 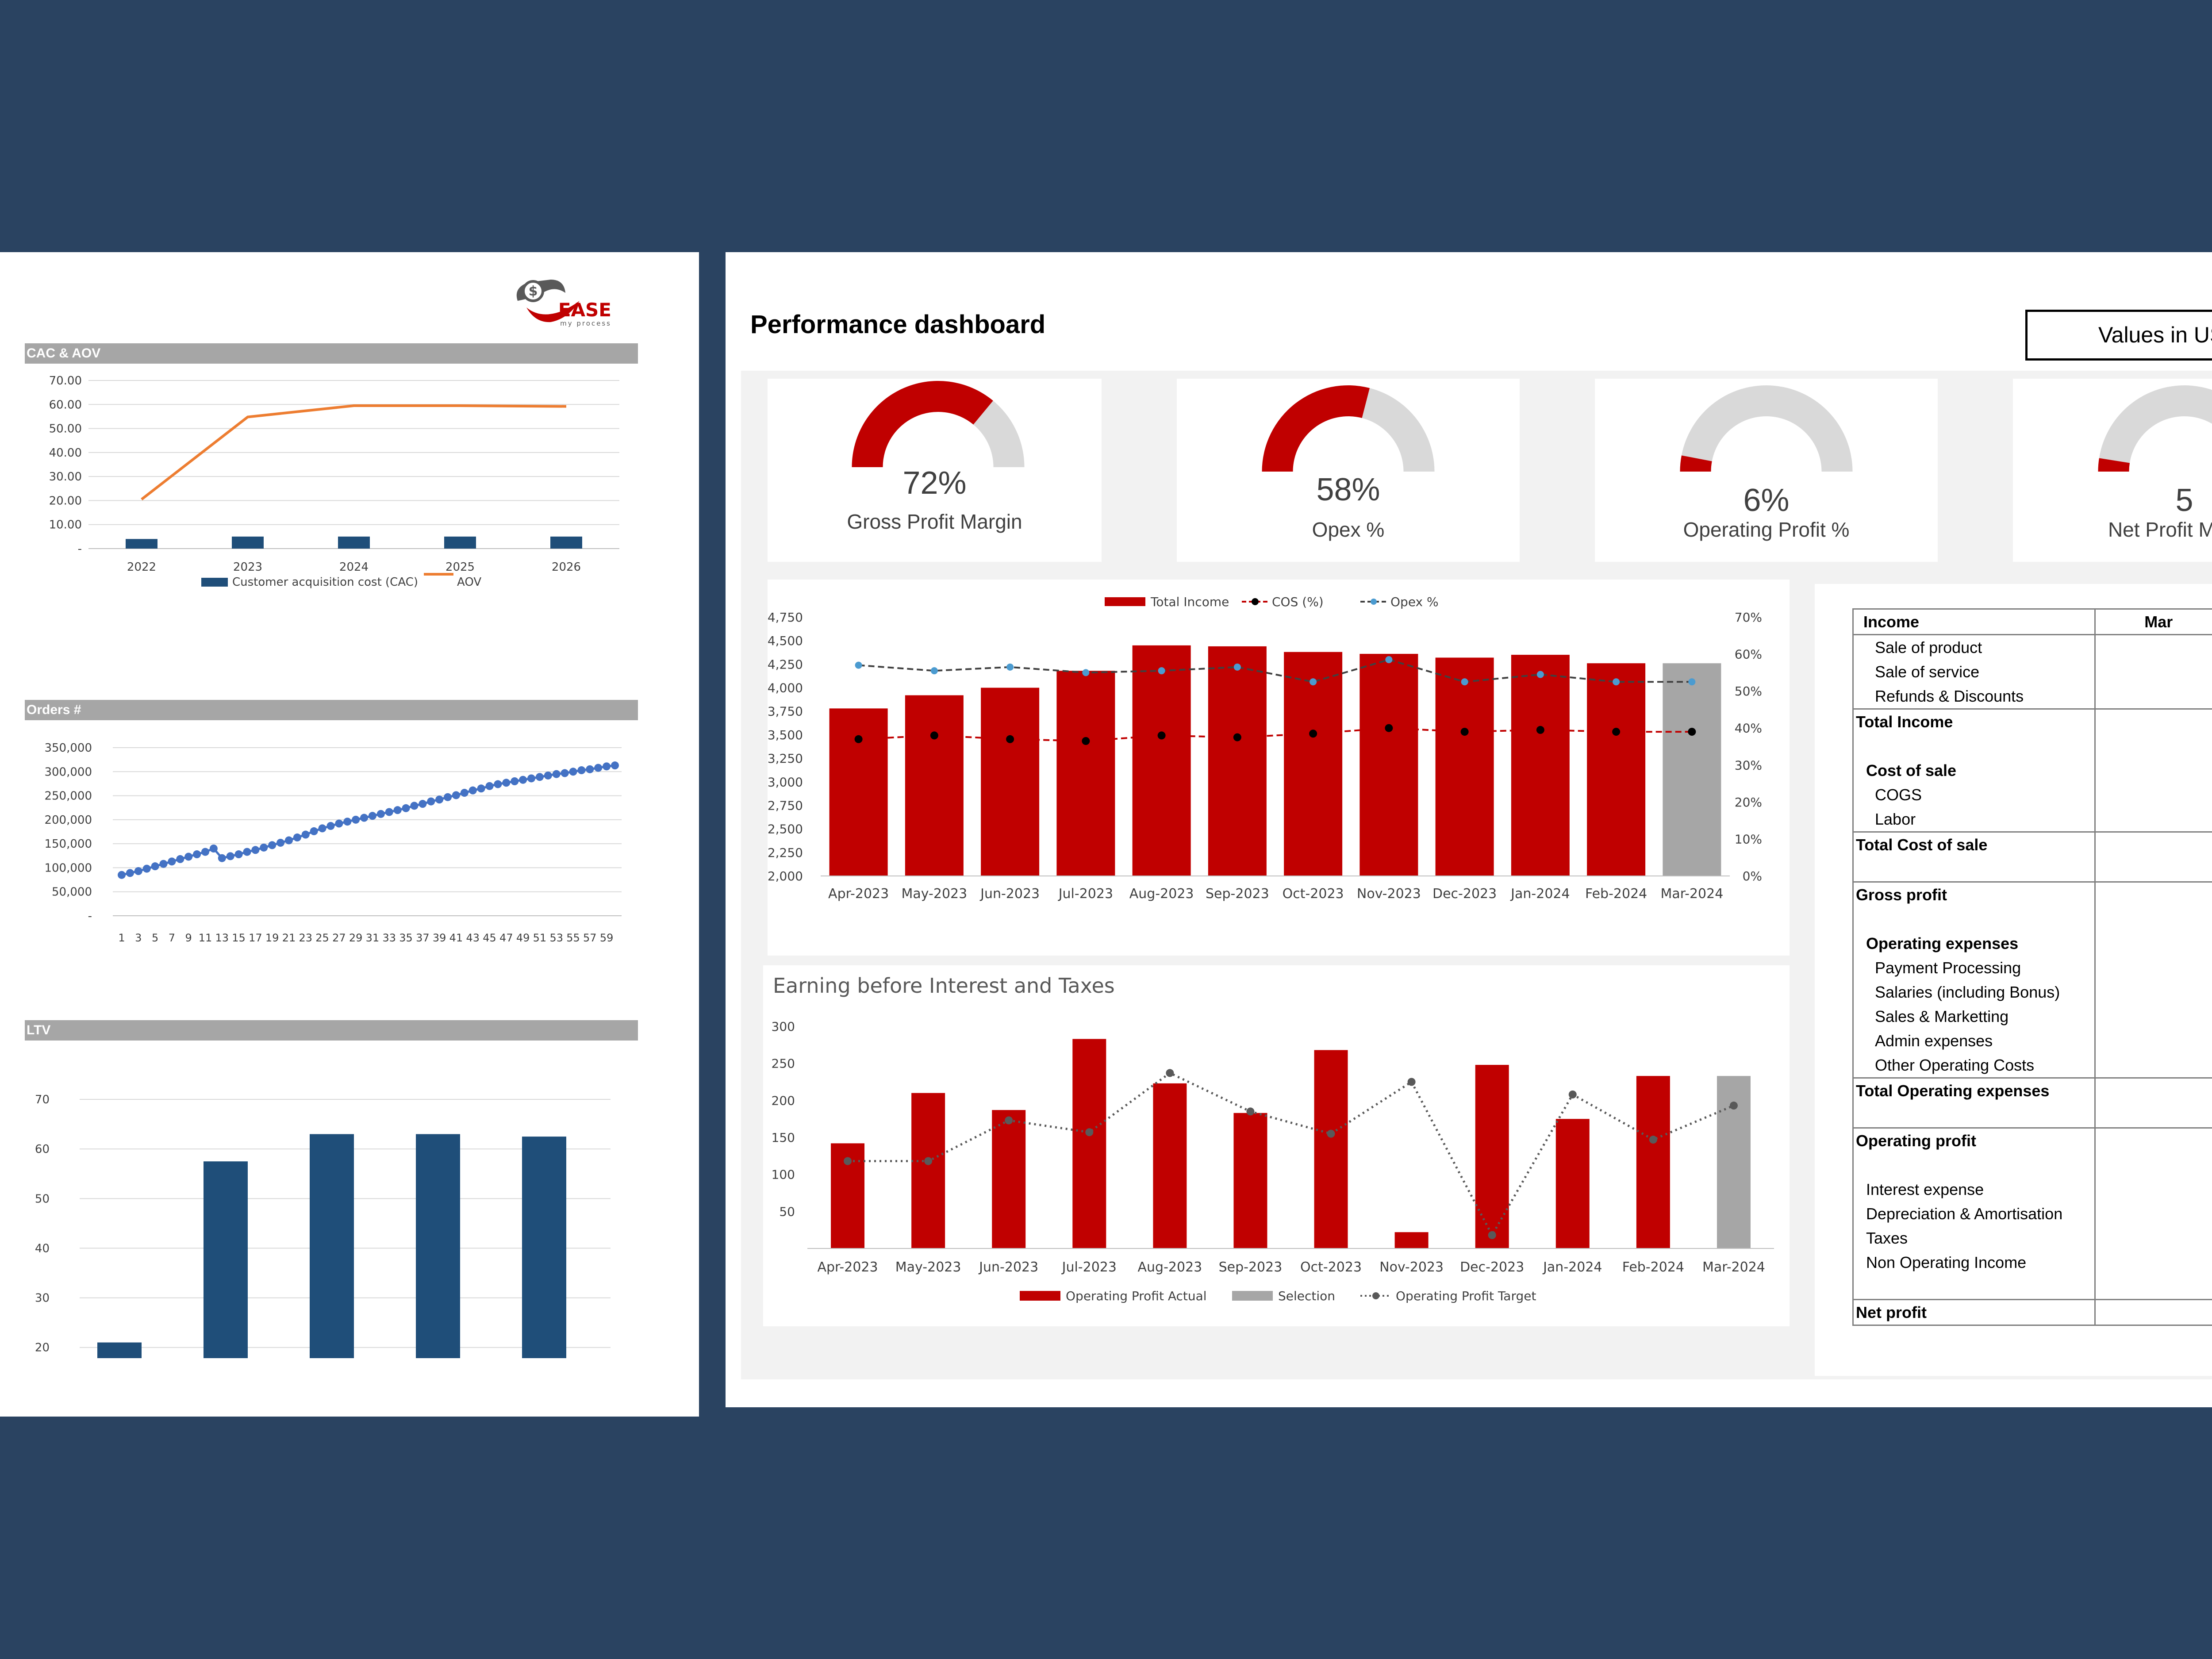 What do you see at coordinates (523, 938) in the screenshot?
I see `x-tick-label: 49` at bounding box center [523, 938].